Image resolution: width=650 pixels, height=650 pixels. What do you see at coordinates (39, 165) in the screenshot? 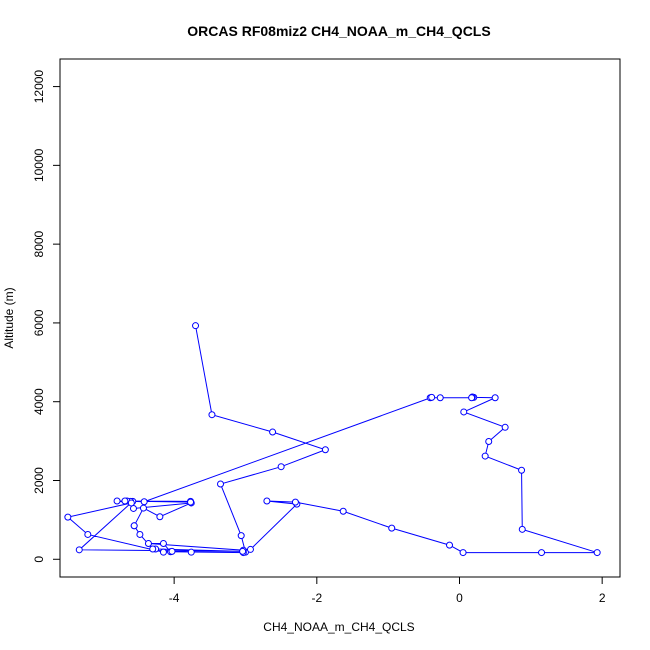
I see `y-tick-label: 10000` at bounding box center [39, 165].